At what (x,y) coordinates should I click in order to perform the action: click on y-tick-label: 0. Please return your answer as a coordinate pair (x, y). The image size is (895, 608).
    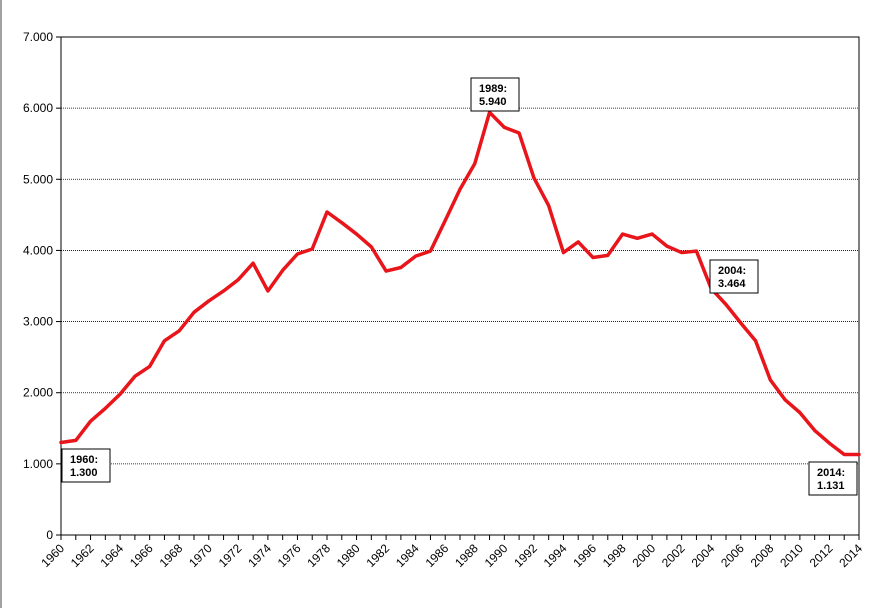
    Looking at the image, I should click on (49, 535).